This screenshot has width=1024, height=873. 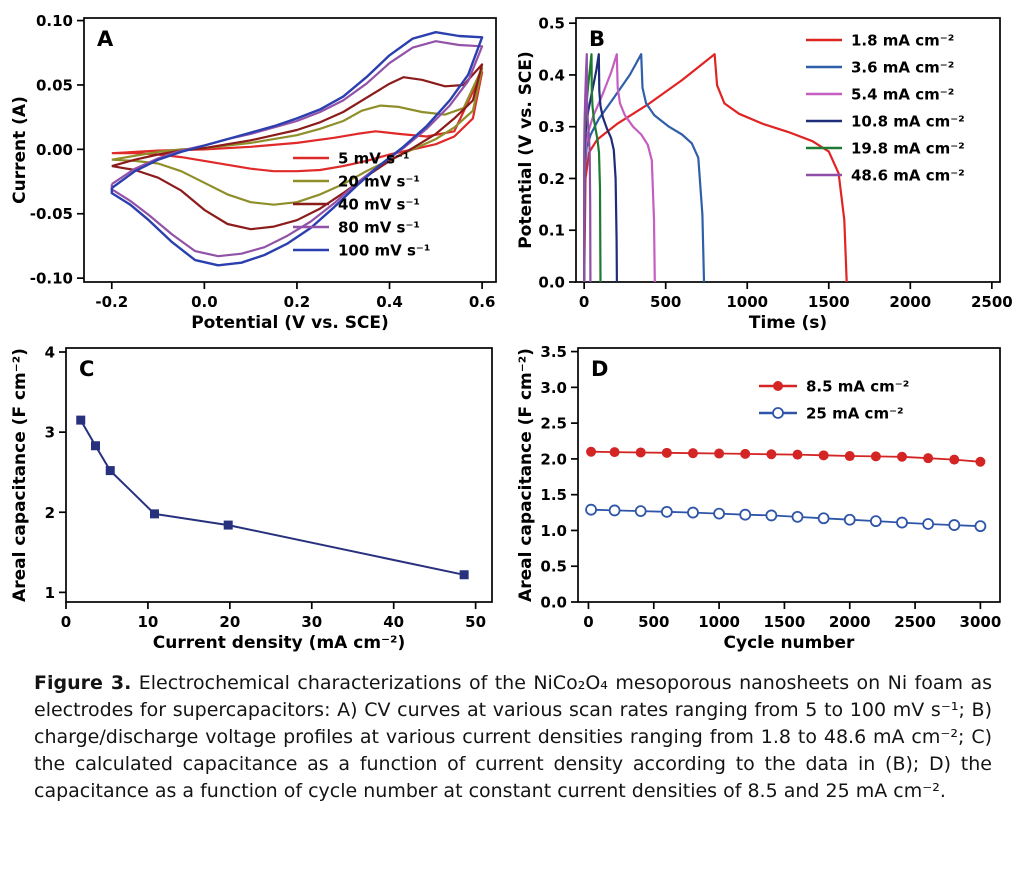 I want to click on svg-text: 4, so click(x=50, y=353).